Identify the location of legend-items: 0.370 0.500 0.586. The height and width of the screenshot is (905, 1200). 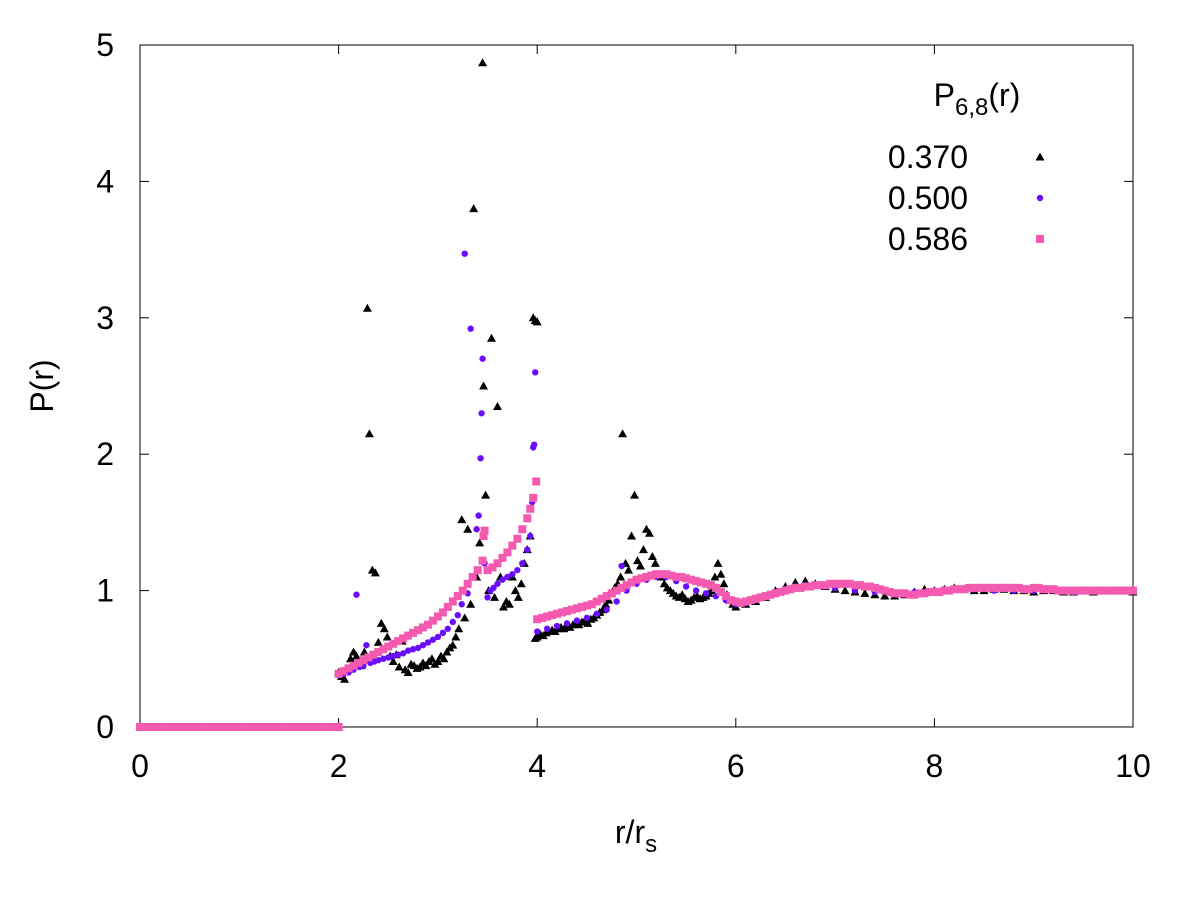
(966, 198).